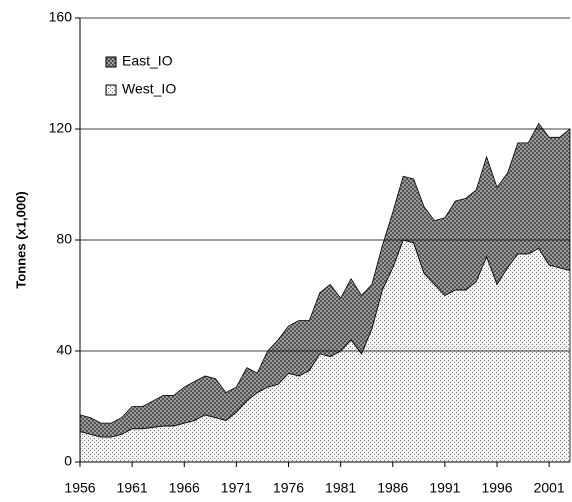 The width and height of the screenshot is (572, 502). Describe the element at coordinates (392, 488) in the screenshot. I see `x-tick-label: 1986` at that location.